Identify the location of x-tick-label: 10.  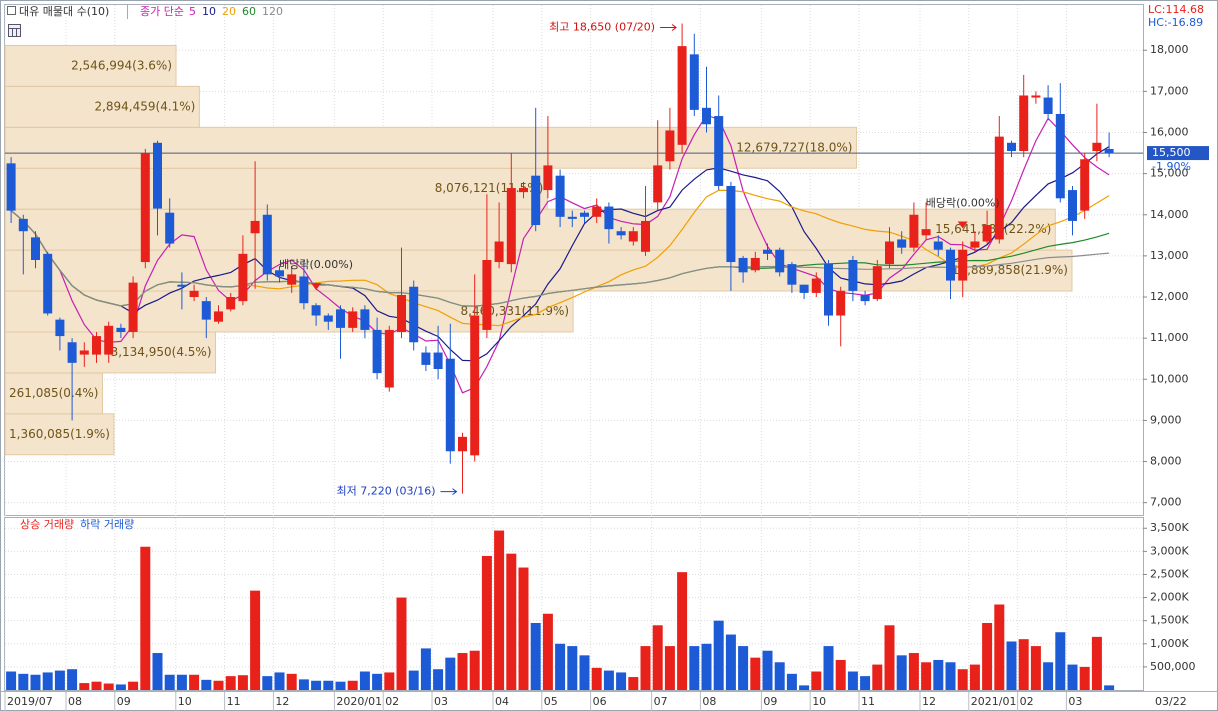
(185, 701).